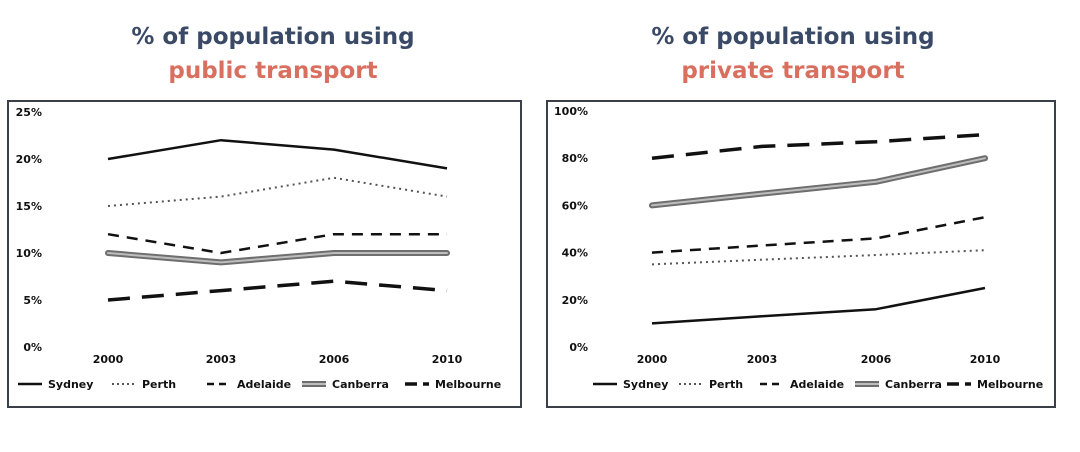  Describe the element at coordinates (793, 54) in the screenshot. I see `private-transport-title: % of population using private transport` at that location.